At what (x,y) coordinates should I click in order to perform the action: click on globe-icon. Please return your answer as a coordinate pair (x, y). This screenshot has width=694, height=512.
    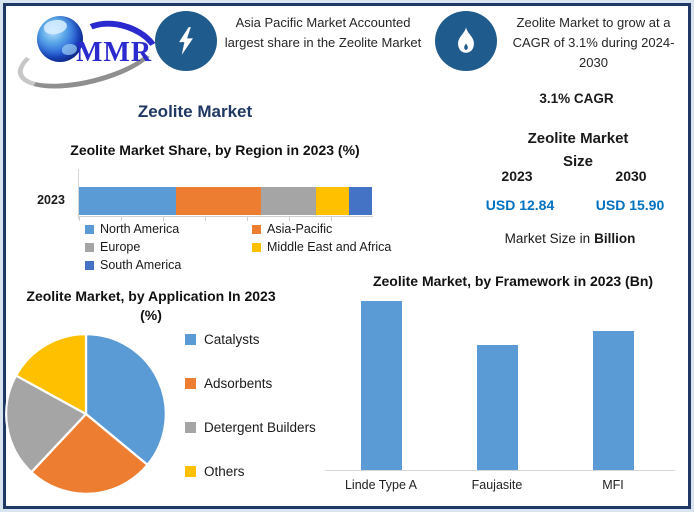
    Looking at the image, I should click on (60, 39).